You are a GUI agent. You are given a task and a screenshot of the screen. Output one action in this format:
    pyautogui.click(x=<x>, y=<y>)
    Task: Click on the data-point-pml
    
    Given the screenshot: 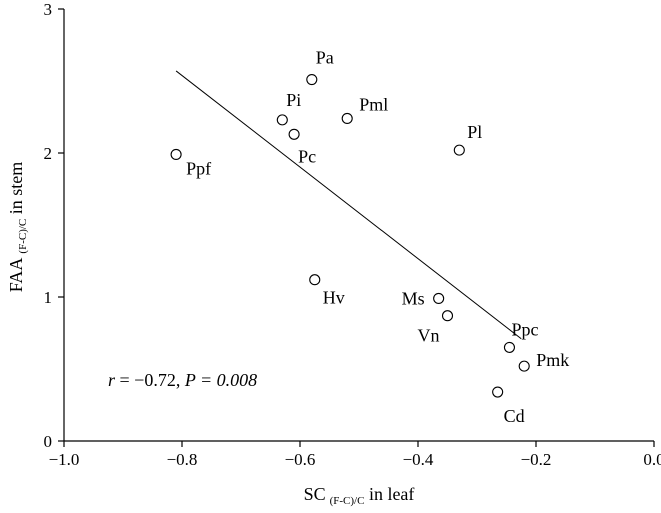 What is the action you would take?
    pyautogui.click(x=347, y=118)
    